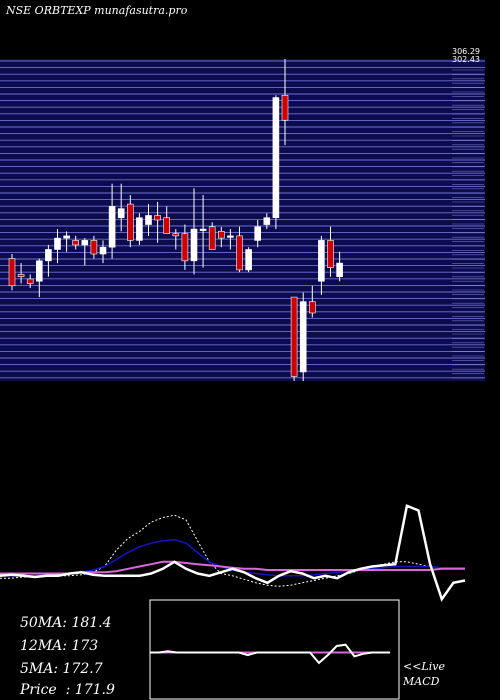  I want to click on stat-5ma-value: 172.7, so click(83, 669).